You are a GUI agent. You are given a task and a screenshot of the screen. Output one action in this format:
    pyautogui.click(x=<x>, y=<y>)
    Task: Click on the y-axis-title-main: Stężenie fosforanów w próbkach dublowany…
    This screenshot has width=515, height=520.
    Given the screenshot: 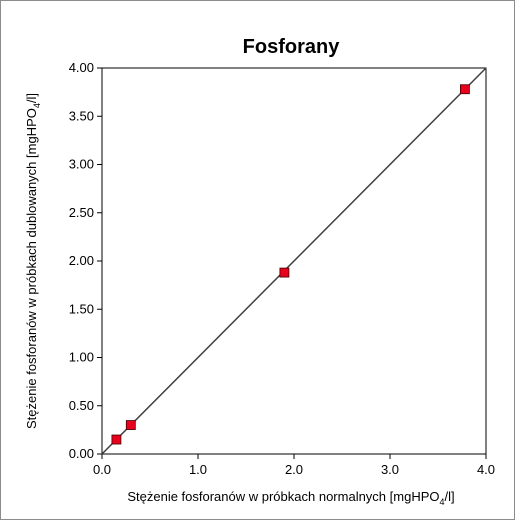 What is the action you would take?
    pyautogui.click(x=31, y=268)
    